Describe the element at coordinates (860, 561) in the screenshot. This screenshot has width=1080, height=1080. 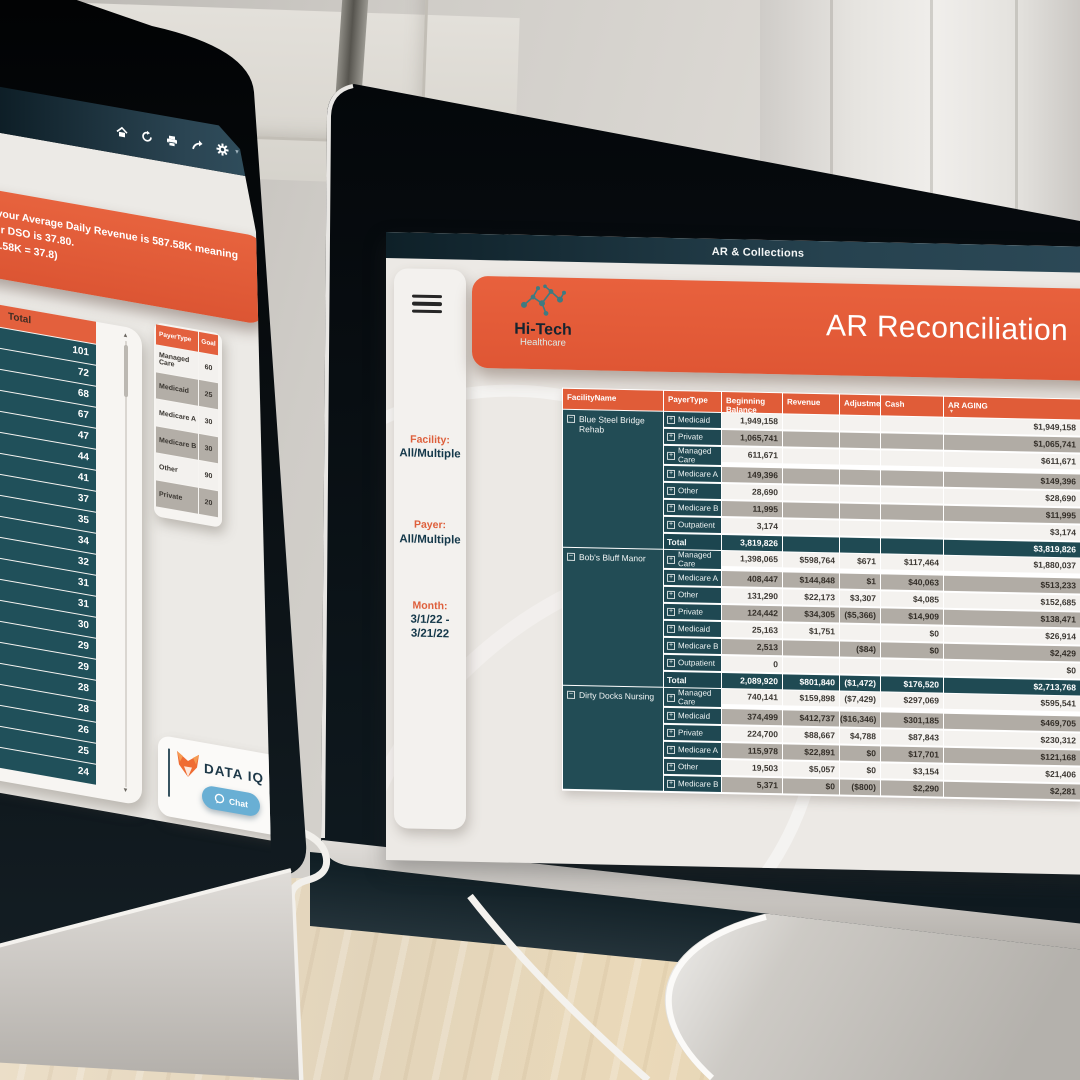
I see `value-cell: $671` at that location.